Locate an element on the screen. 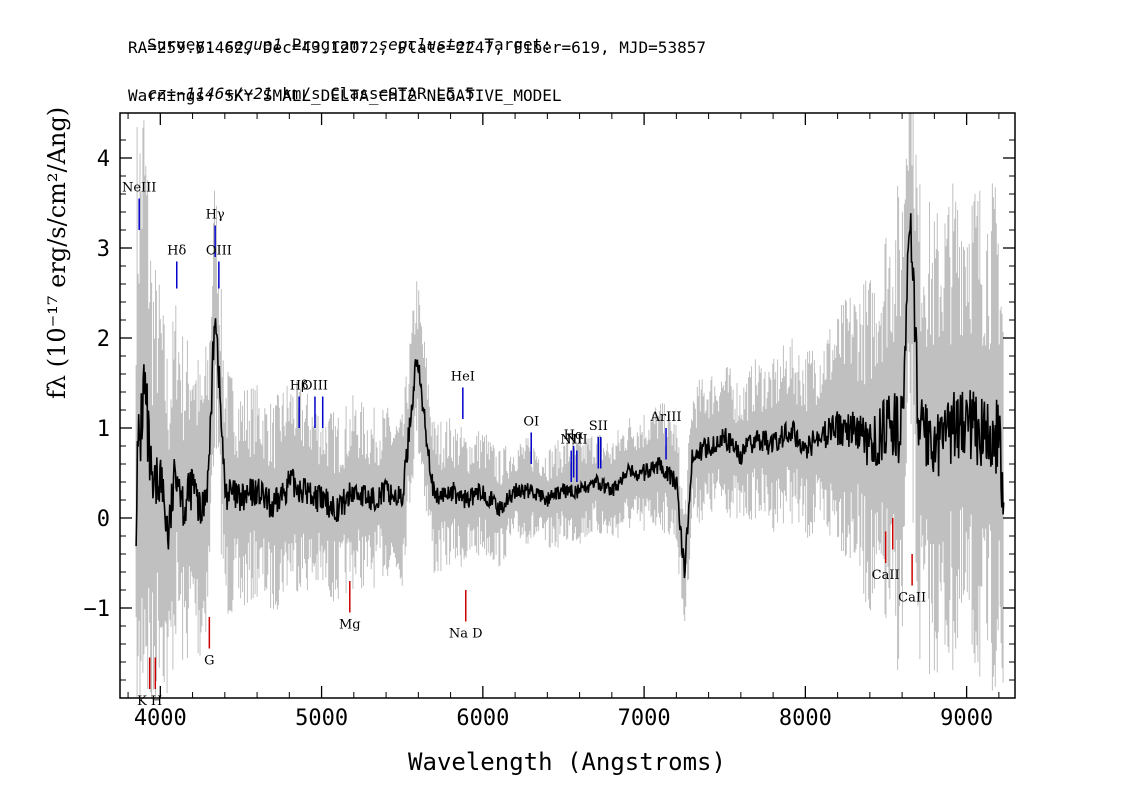  emission-line-label: HeI is located at coordinates (463, 377).